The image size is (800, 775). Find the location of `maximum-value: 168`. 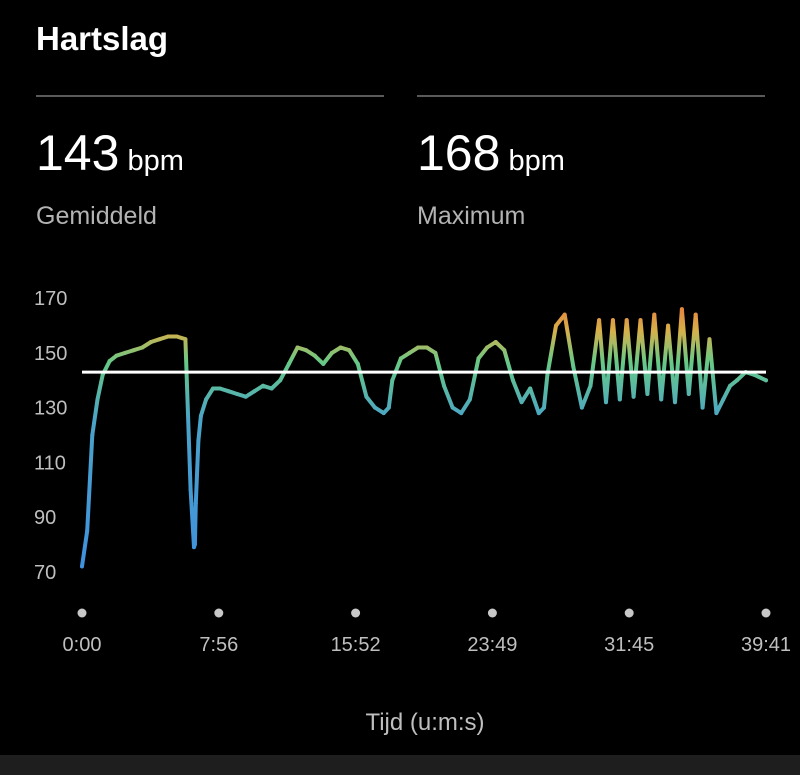

maximum-value: 168 is located at coordinates (459, 153).